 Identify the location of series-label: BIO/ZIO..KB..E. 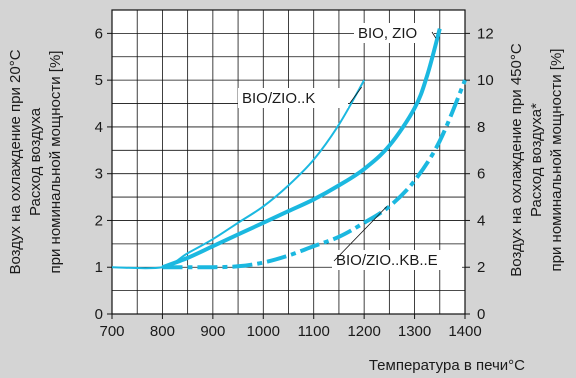
(387, 260).